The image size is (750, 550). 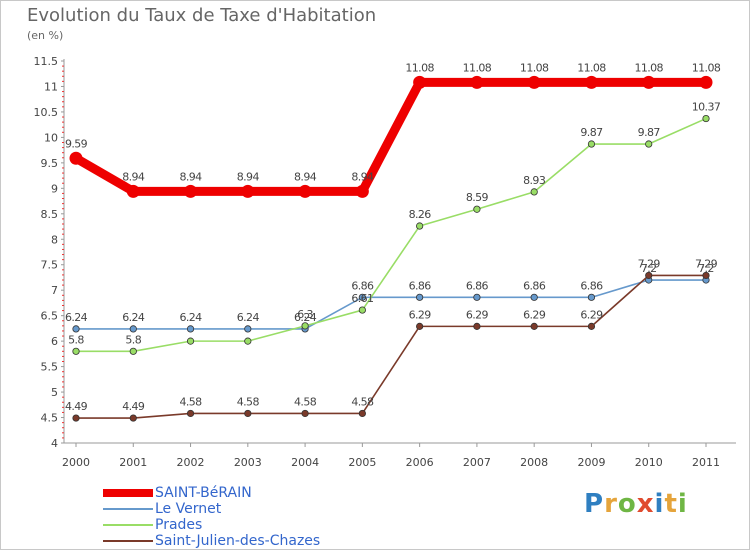 What do you see at coordinates (46, 112) in the screenshot?
I see `y-tick-label: 10.5` at bounding box center [46, 112].